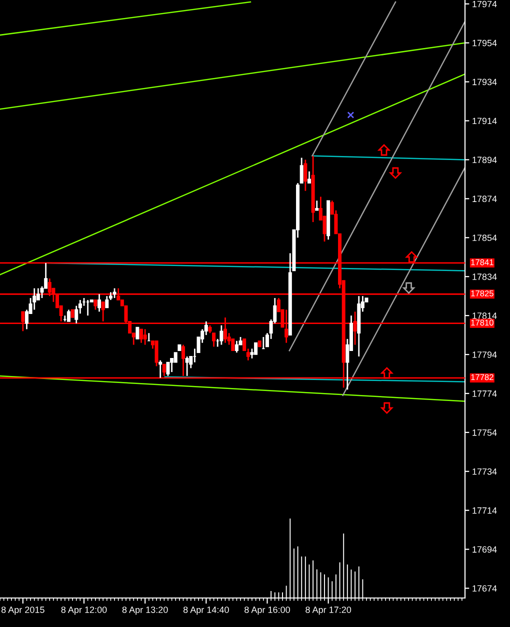 The width and height of the screenshot is (510, 627). I want to click on x-tick-label: 8 Apr 14:40, so click(206, 610).